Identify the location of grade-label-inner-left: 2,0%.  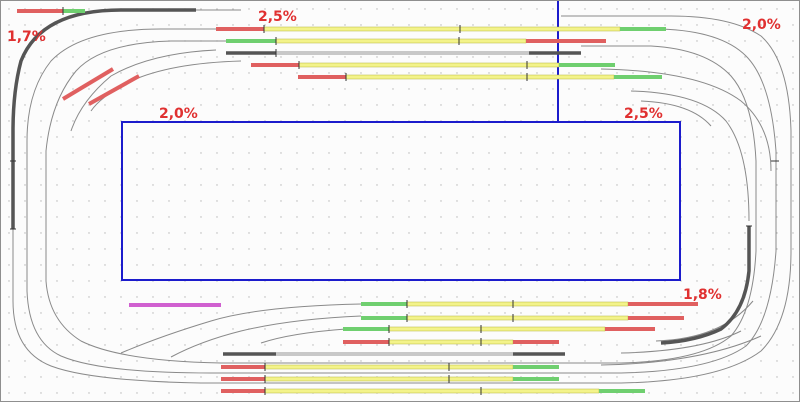
(178, 114).